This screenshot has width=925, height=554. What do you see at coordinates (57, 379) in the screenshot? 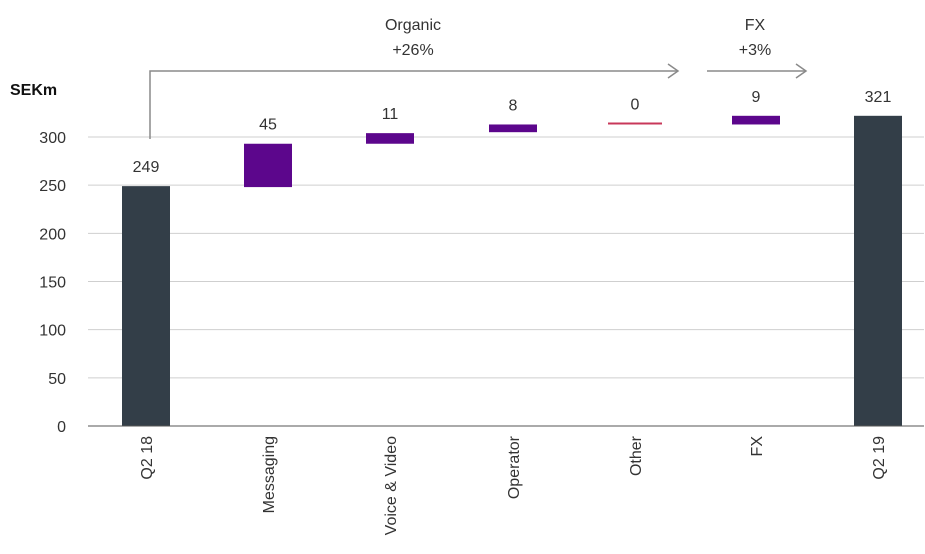
I see `y-tick-label: 50` at bounding box center [57, 379].